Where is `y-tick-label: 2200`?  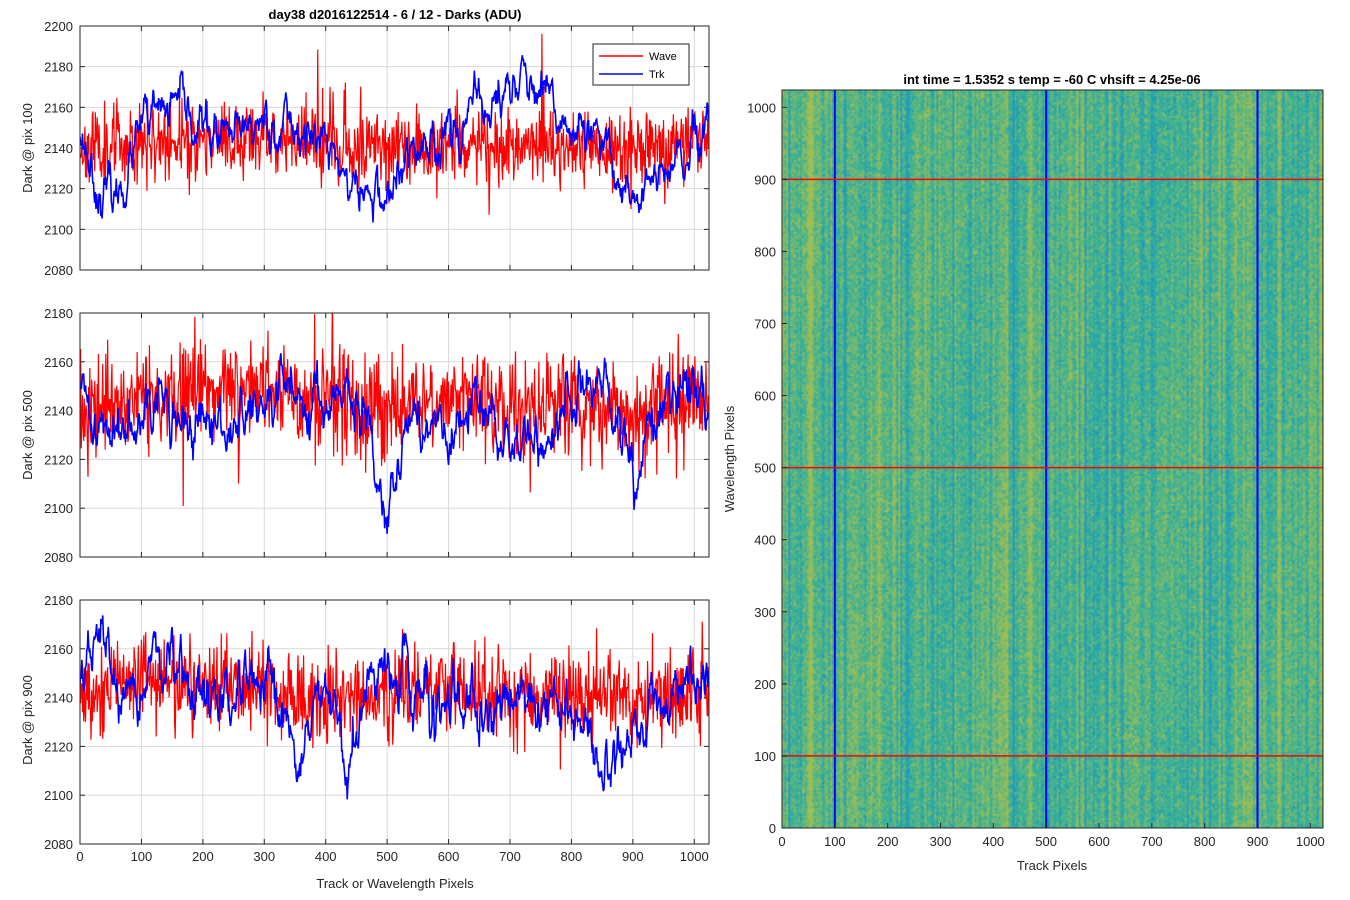 y-tick-label: 2200 is located at coordinates (58, 26).